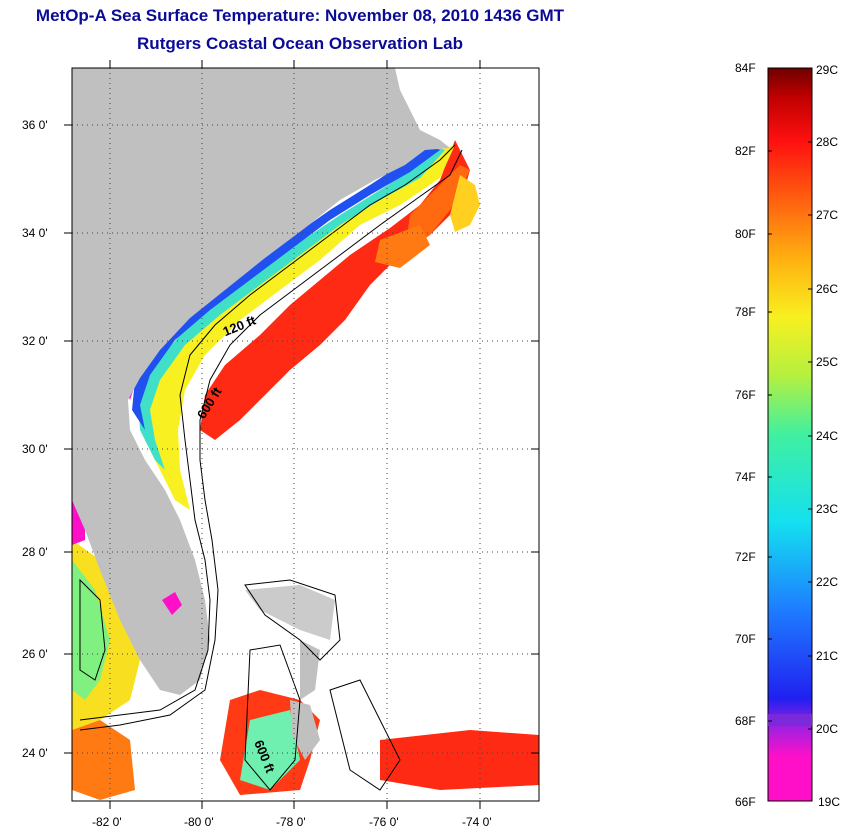 This screenshot has height=832, width=849. I want to click on cb-f-82: 82F, so click(745, 151).